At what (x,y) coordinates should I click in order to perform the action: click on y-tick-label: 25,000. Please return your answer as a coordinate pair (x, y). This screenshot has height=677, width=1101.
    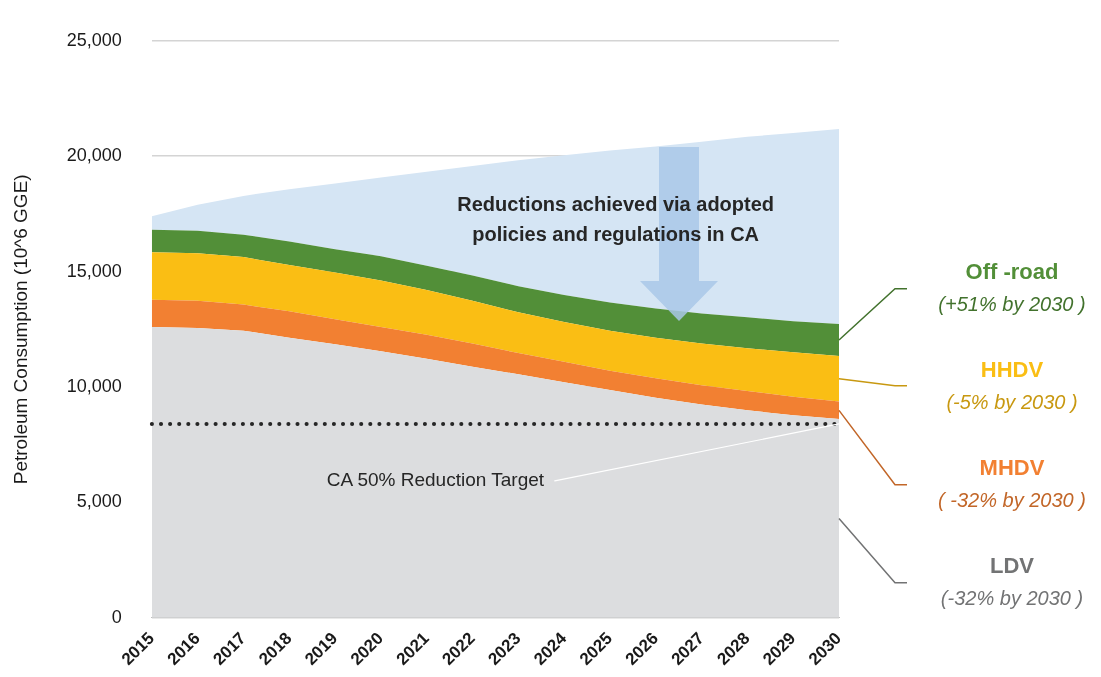
    Looking at the image, I should click on (94, 39).